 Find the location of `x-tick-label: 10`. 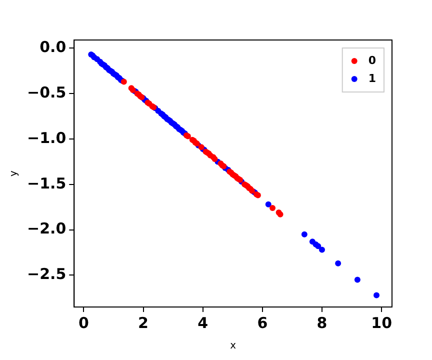

x-tick-label: 10 is located at coordinates (381, 323).